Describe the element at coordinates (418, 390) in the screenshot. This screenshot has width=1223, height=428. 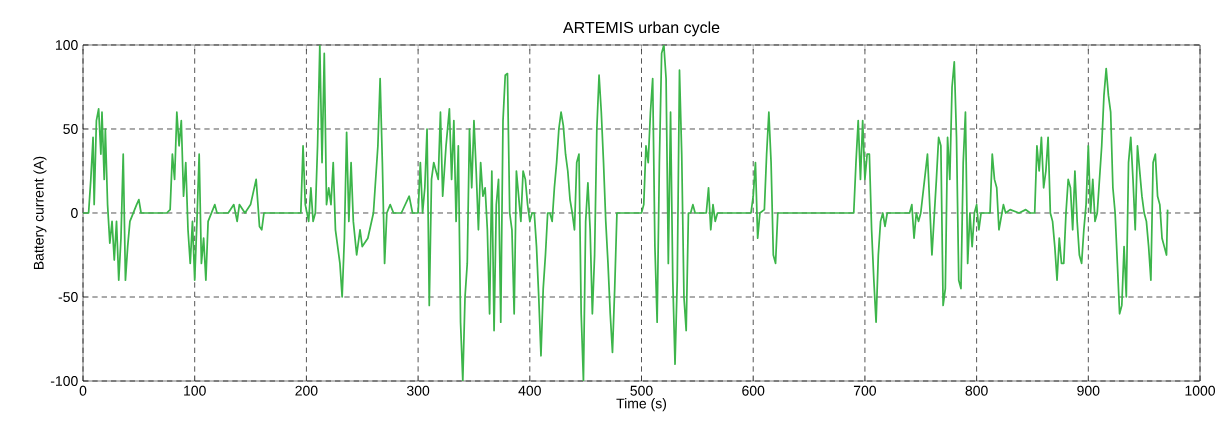
I see `x-tick-label: 300` at that location.